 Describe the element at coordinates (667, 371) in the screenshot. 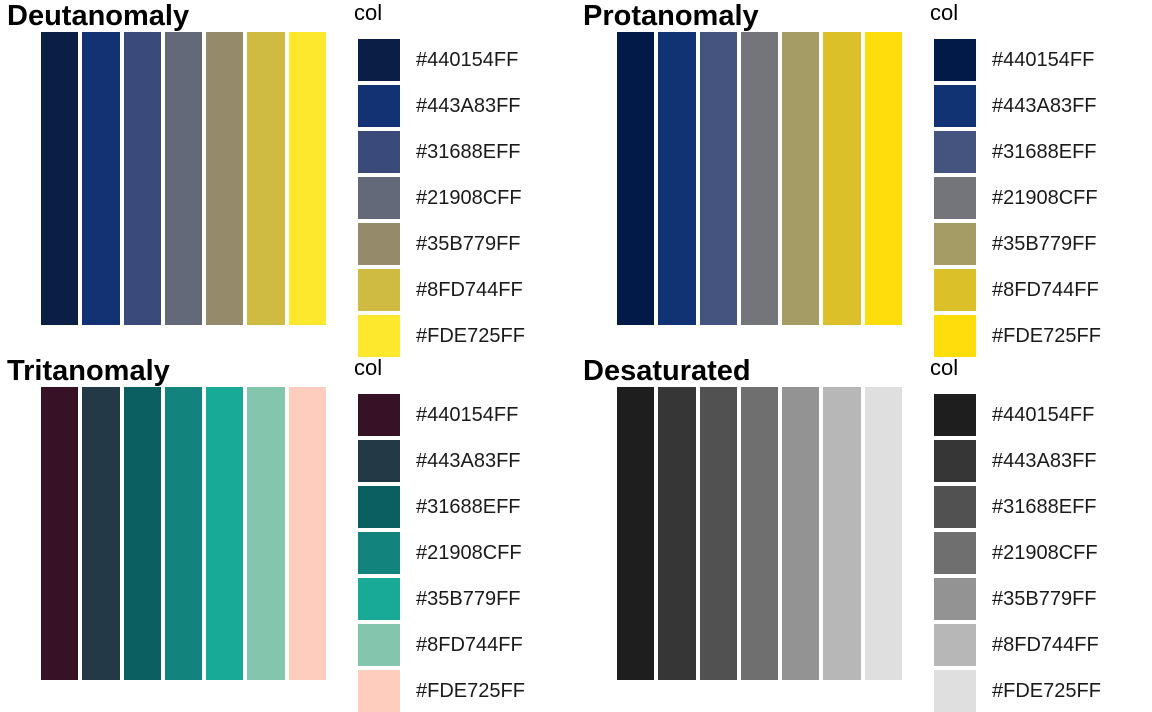

I see `panel-title: Desaturated` at that location.